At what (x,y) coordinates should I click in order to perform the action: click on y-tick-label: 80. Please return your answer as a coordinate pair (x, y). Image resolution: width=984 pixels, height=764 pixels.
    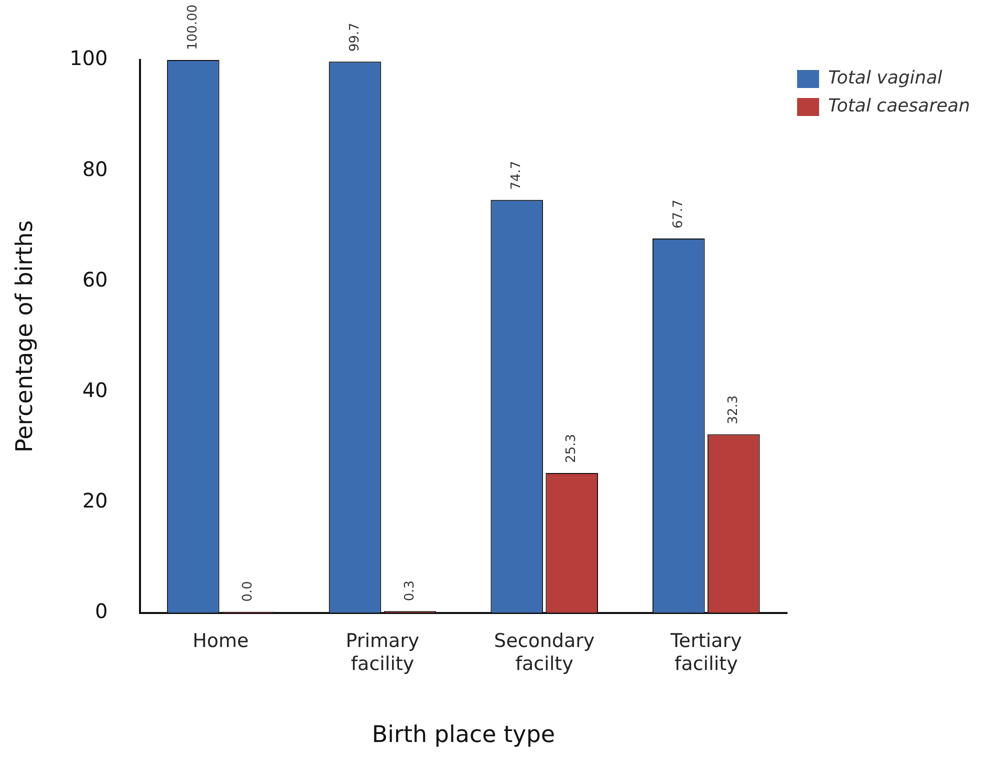
    Looking at the image, I should click on (95, 168).